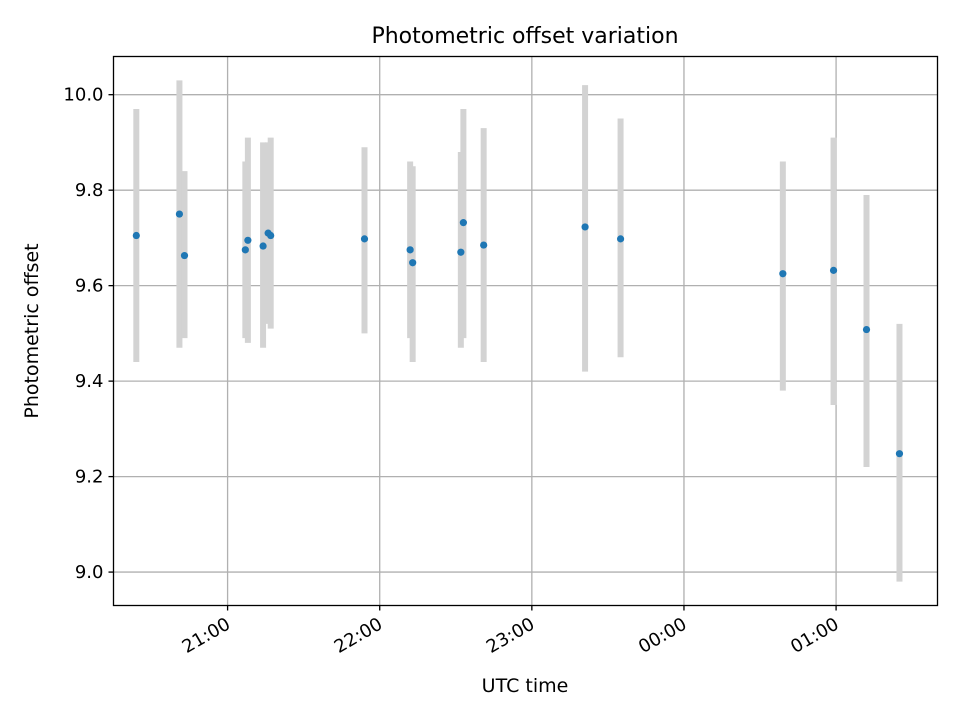  I want to click on y-tick-label: 9.4, so click(89, 381).